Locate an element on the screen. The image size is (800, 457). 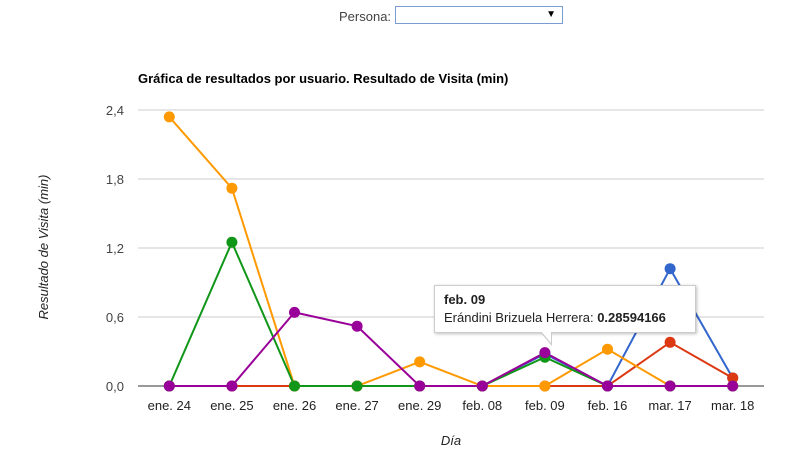
tooltip-value: 0.28594166 is located at coordinates (631, 317).